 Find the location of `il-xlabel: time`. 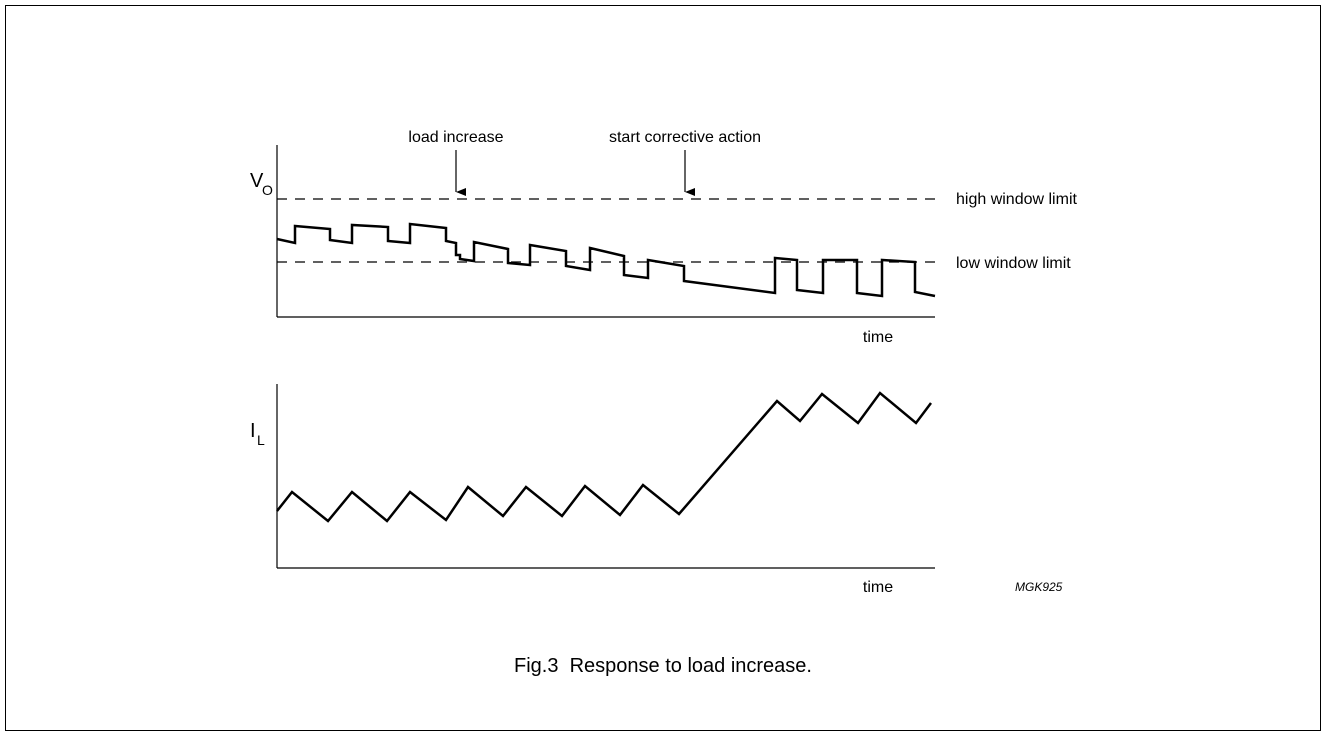

il-xlabel: time is located at coordinates (878, 587).